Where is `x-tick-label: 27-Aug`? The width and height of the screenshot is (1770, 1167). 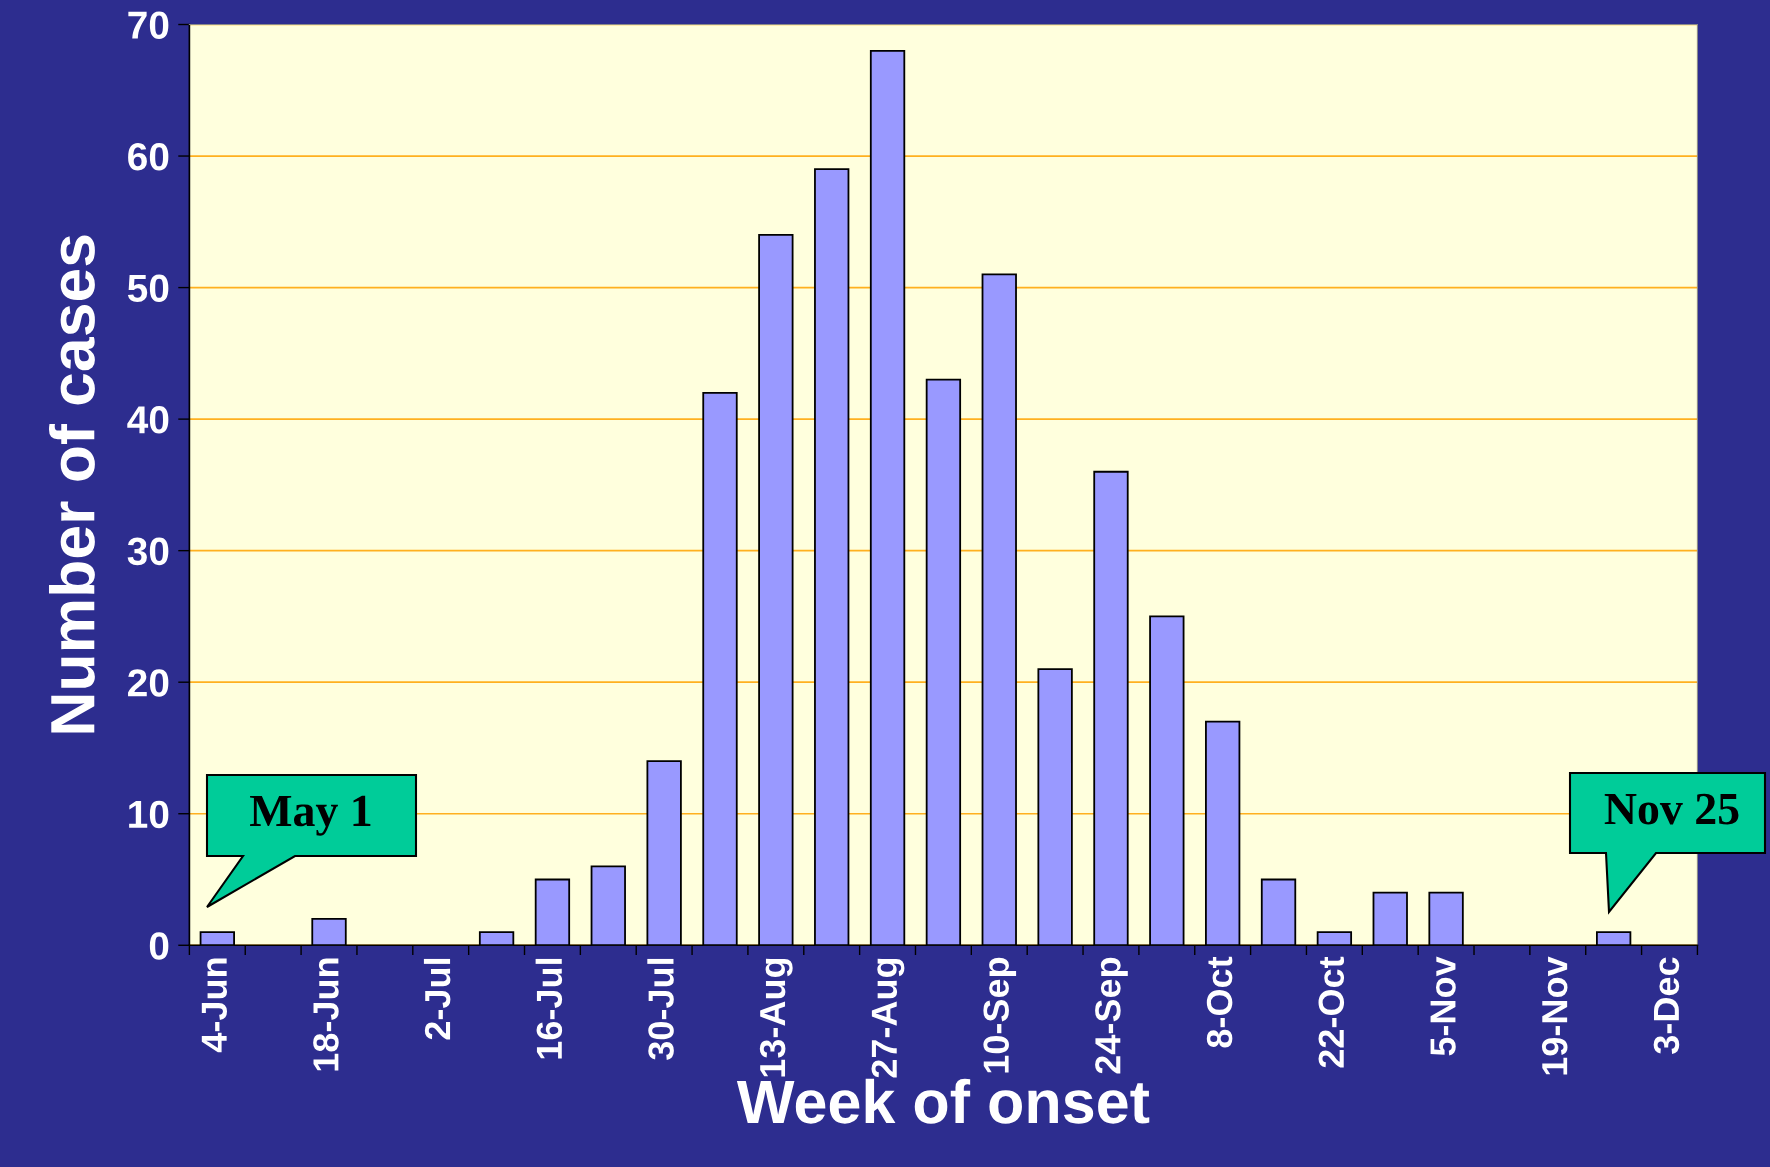
x-tick-label: 27-Aug is located at coordinates (888, 1018).